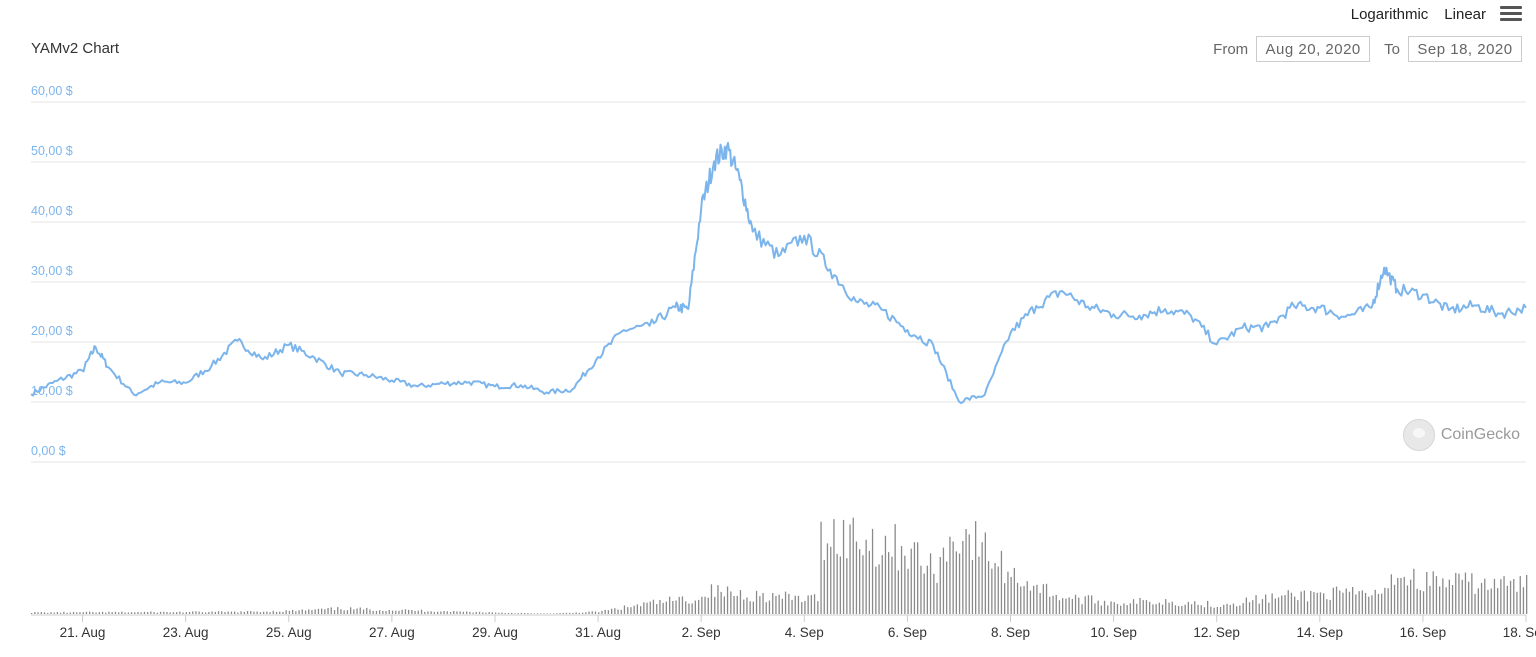 Image resolution: width=1536 pixels, height=657 pixels. I want to click on linear-scale-button: Linear, so click(1465, 14).